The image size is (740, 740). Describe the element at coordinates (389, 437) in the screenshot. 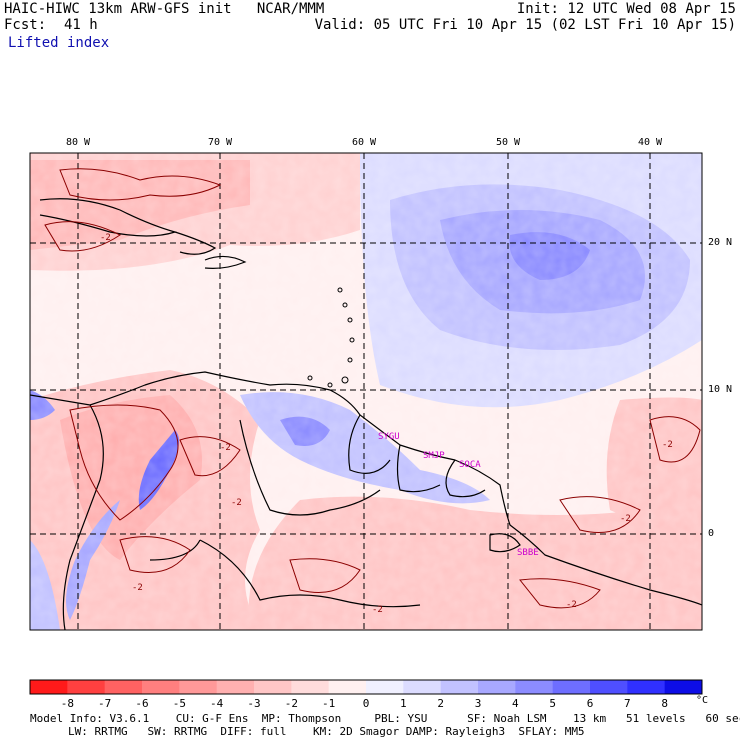

I see `station-sygu: SYGU` at that location.